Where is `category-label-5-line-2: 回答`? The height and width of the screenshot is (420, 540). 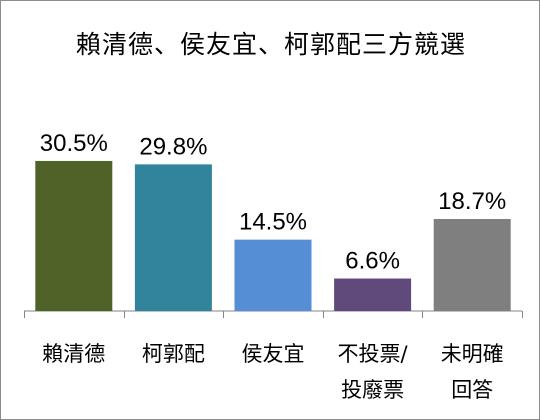
category-label-5-line-2: 回答 is located at coordinates (472, 390).